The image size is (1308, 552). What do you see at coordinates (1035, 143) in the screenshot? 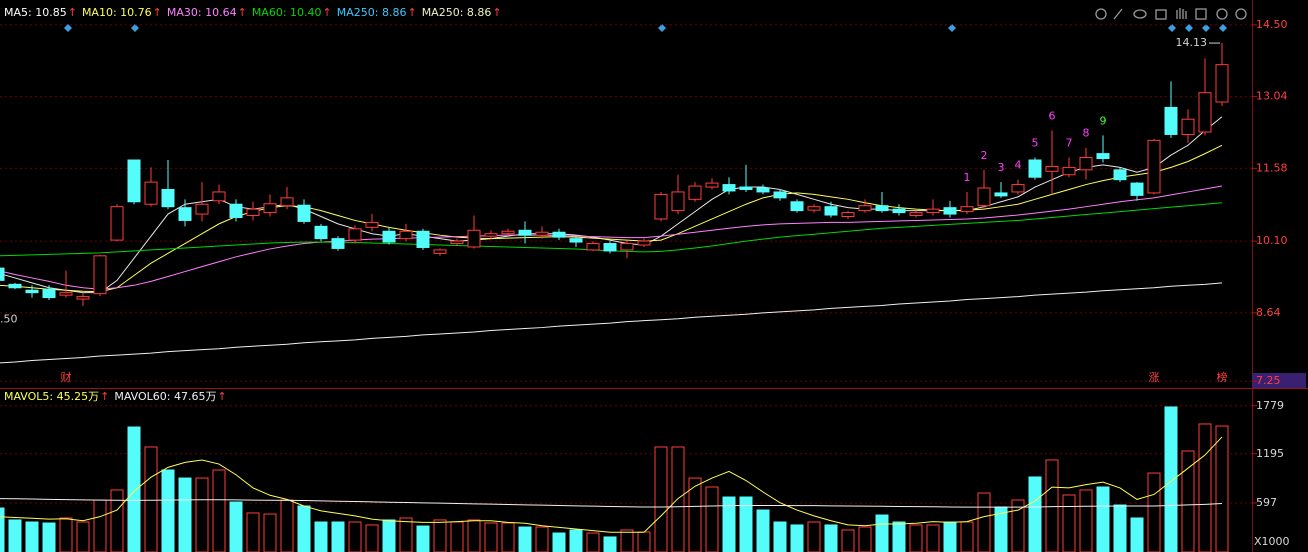
I see `td-label: 5` at bounding box center [1035, 143].